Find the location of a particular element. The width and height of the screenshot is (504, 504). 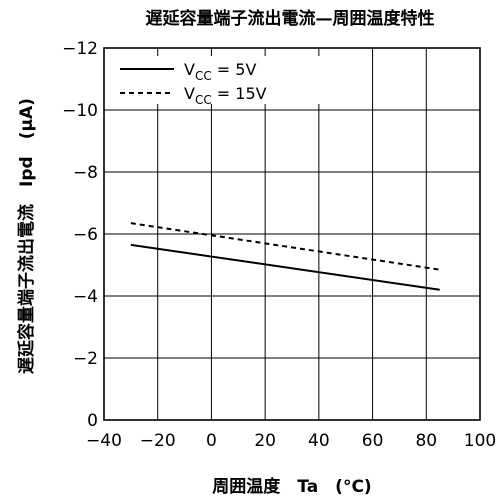

series-line-vcc-15v is located at coordinates (285, 246).